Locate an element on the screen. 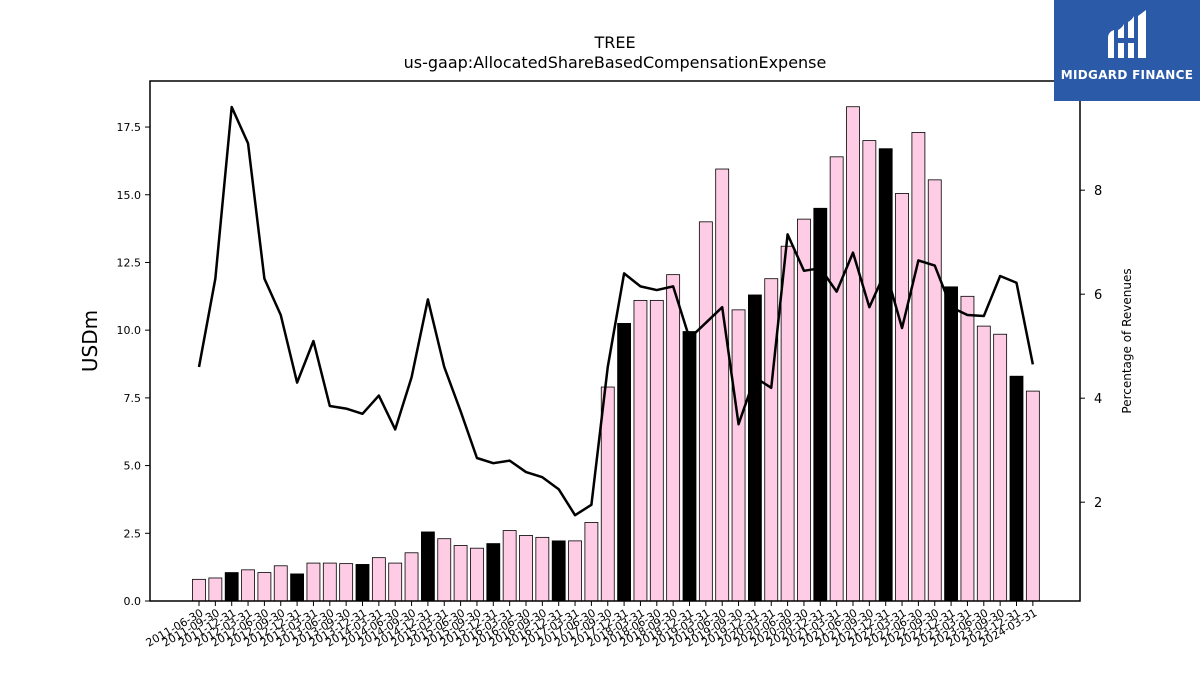 This screenshot has height=675, width=1200. chart-title: TREE is located at coordinates (614, 42).